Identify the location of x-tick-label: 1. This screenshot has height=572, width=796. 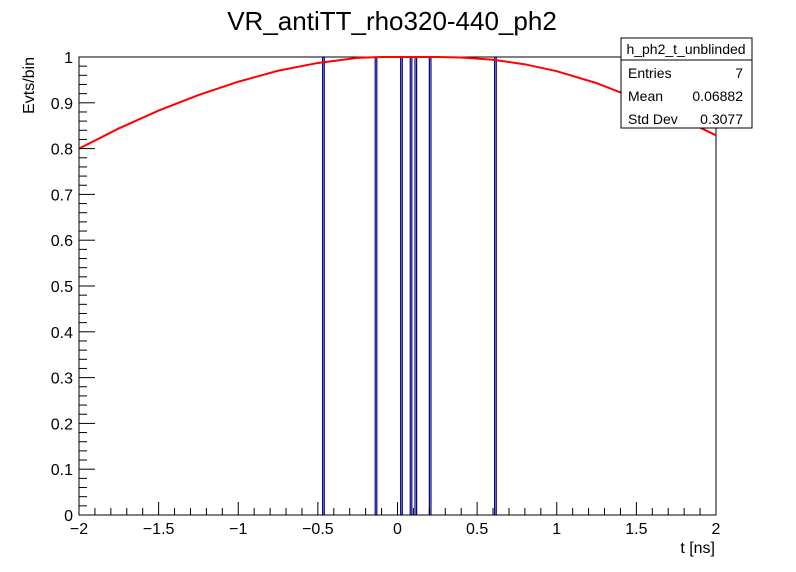
(556, 529).